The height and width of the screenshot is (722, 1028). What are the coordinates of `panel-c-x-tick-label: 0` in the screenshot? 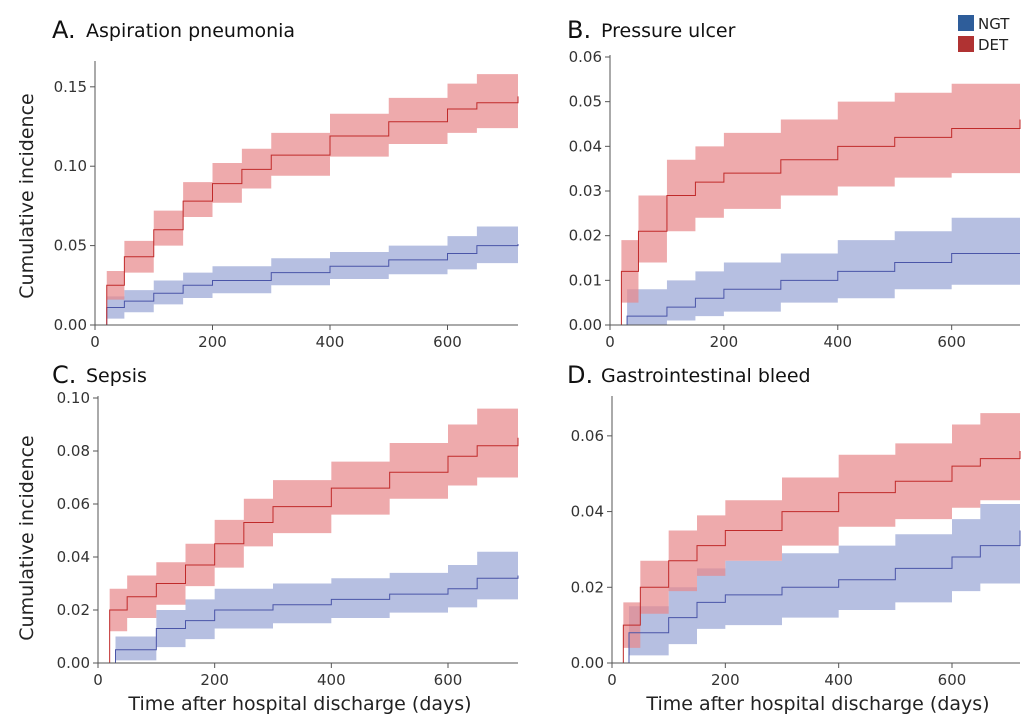 It's located at (98, 680).